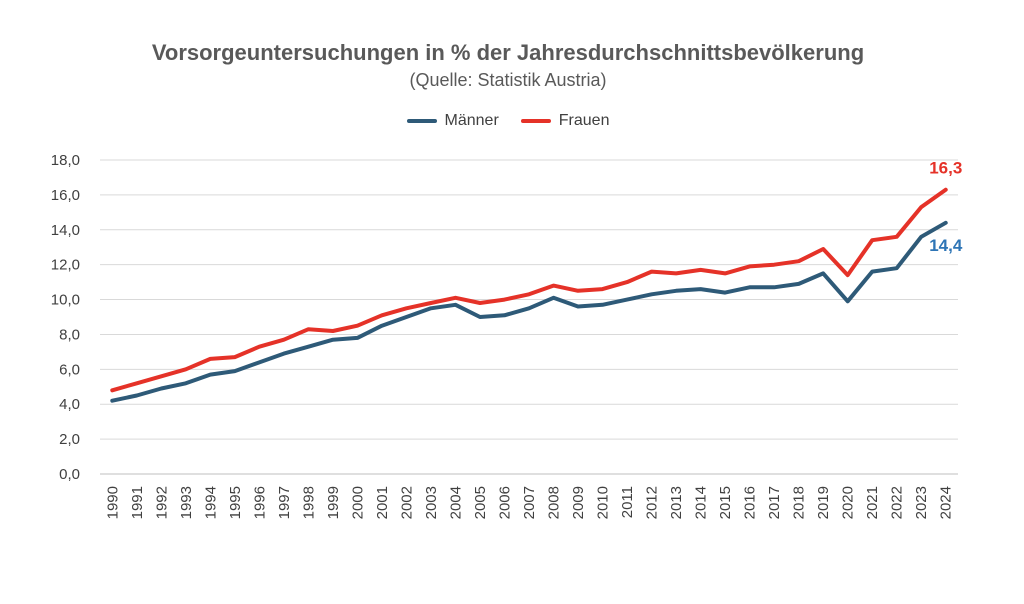 The width and height of the screenshot is (1024, 604). What do you see at coordinates (455, 502) in the screenshot?
I see `x-tick-label: 2004` at bounding box center [455, 502].